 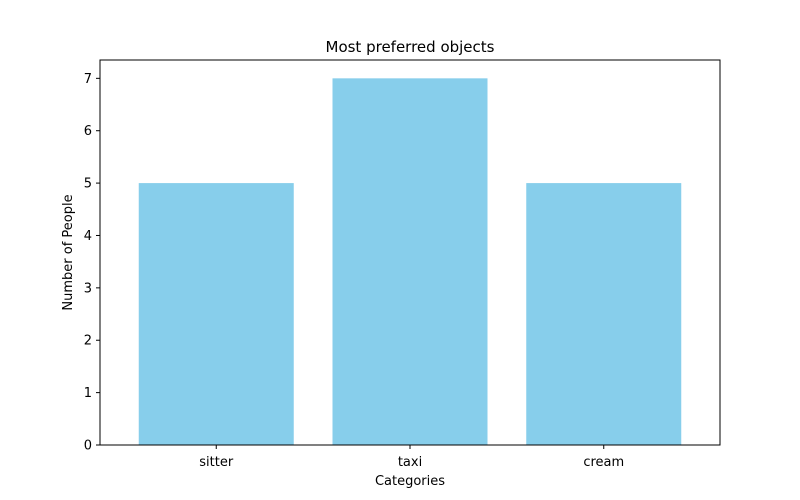 I want to click on y-tick-label: 1, so click(x=88, y=393).